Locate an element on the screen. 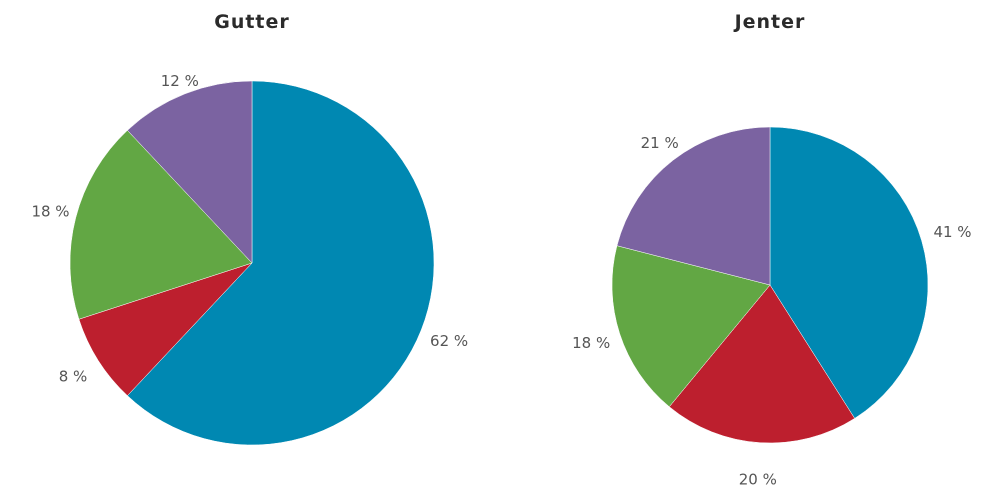 The height and width of the screenshot is (487, 981). chart-title-jenter: Jenter is located at coordinates (769, 22).